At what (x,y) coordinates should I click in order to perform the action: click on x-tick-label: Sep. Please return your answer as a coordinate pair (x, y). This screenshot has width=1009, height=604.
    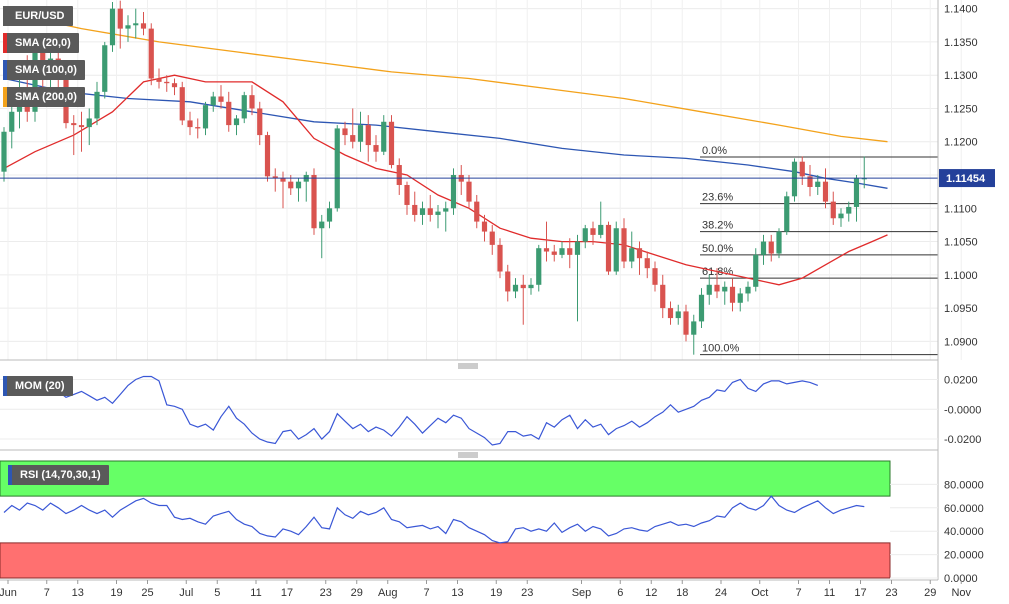
    Looking at the image, I should click on (582, 593).